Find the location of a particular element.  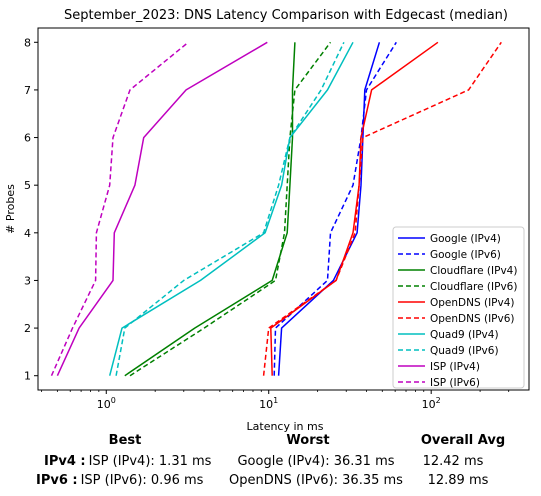

summary-header-avg: Overall Avg is located at coordinates (463, 440).